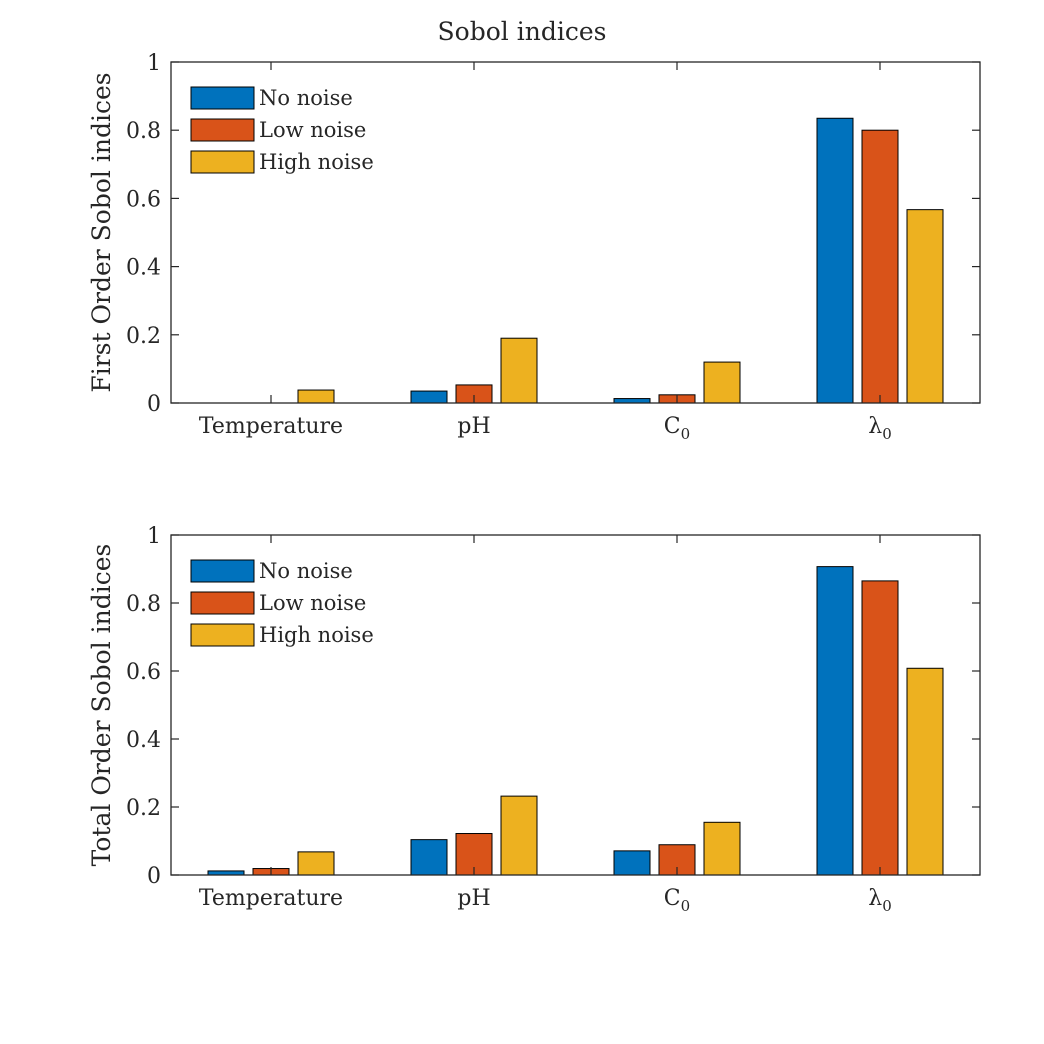  I want to click on y-axis-label: First Order Sobol indices, so click(101, 232).